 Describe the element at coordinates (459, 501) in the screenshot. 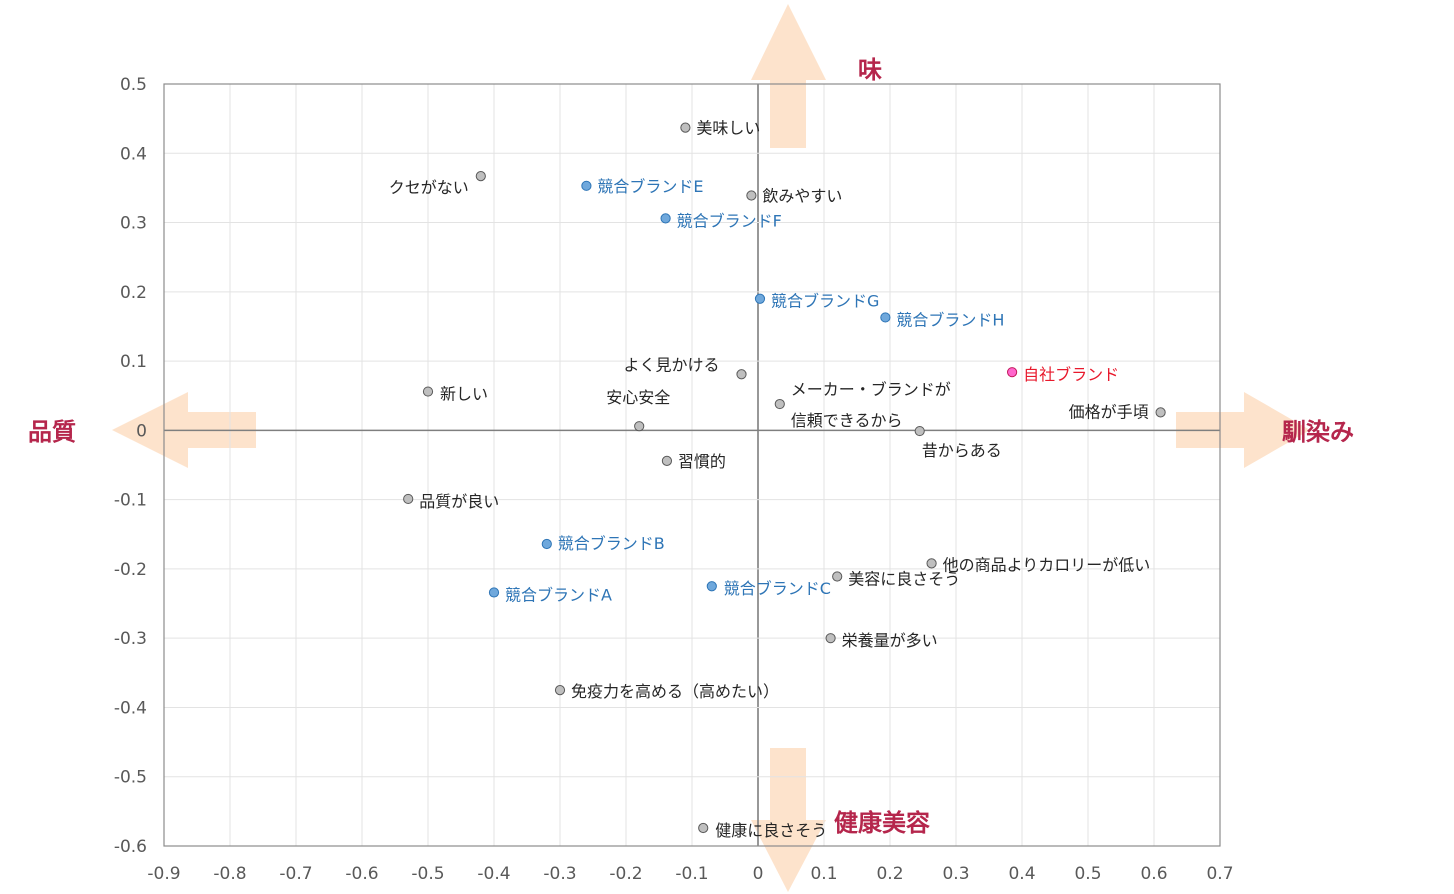

I see `data-label: 品質が良い` at that location.